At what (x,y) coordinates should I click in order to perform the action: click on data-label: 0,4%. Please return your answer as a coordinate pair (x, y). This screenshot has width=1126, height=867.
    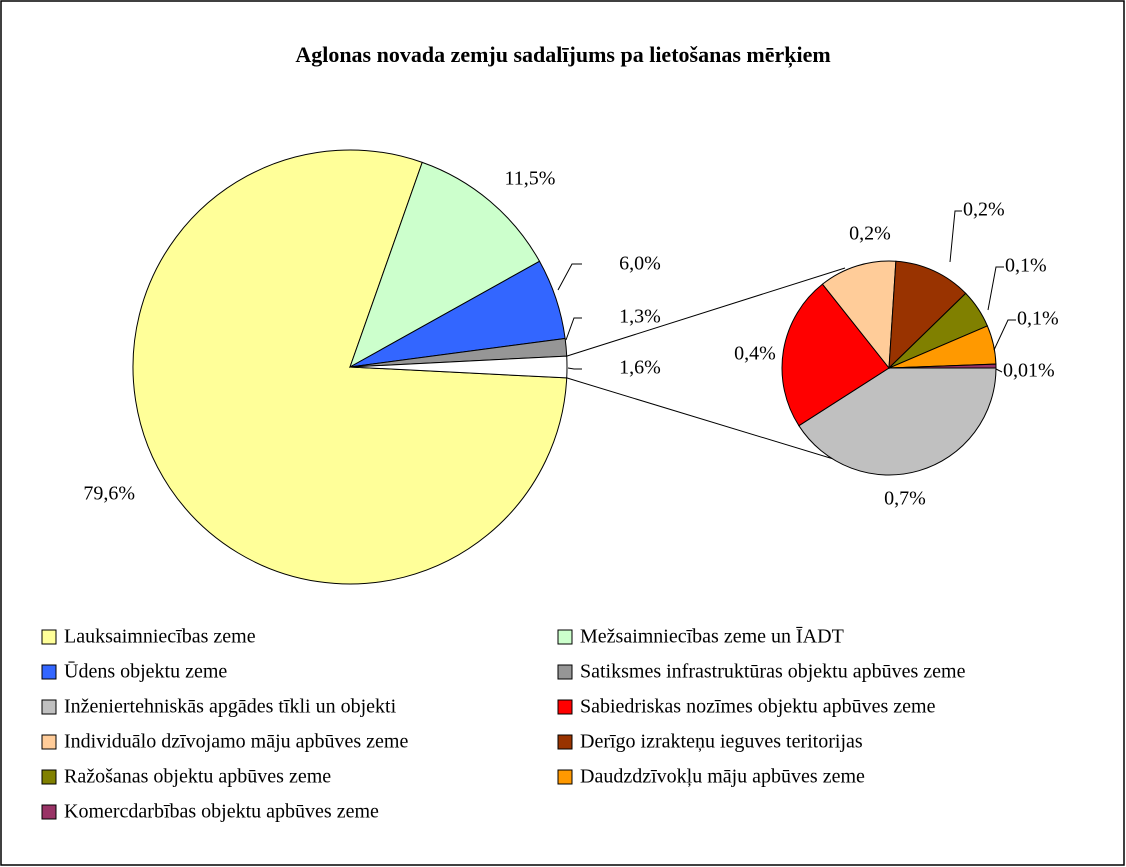
    Looking at the image, I should click on (755, 354).